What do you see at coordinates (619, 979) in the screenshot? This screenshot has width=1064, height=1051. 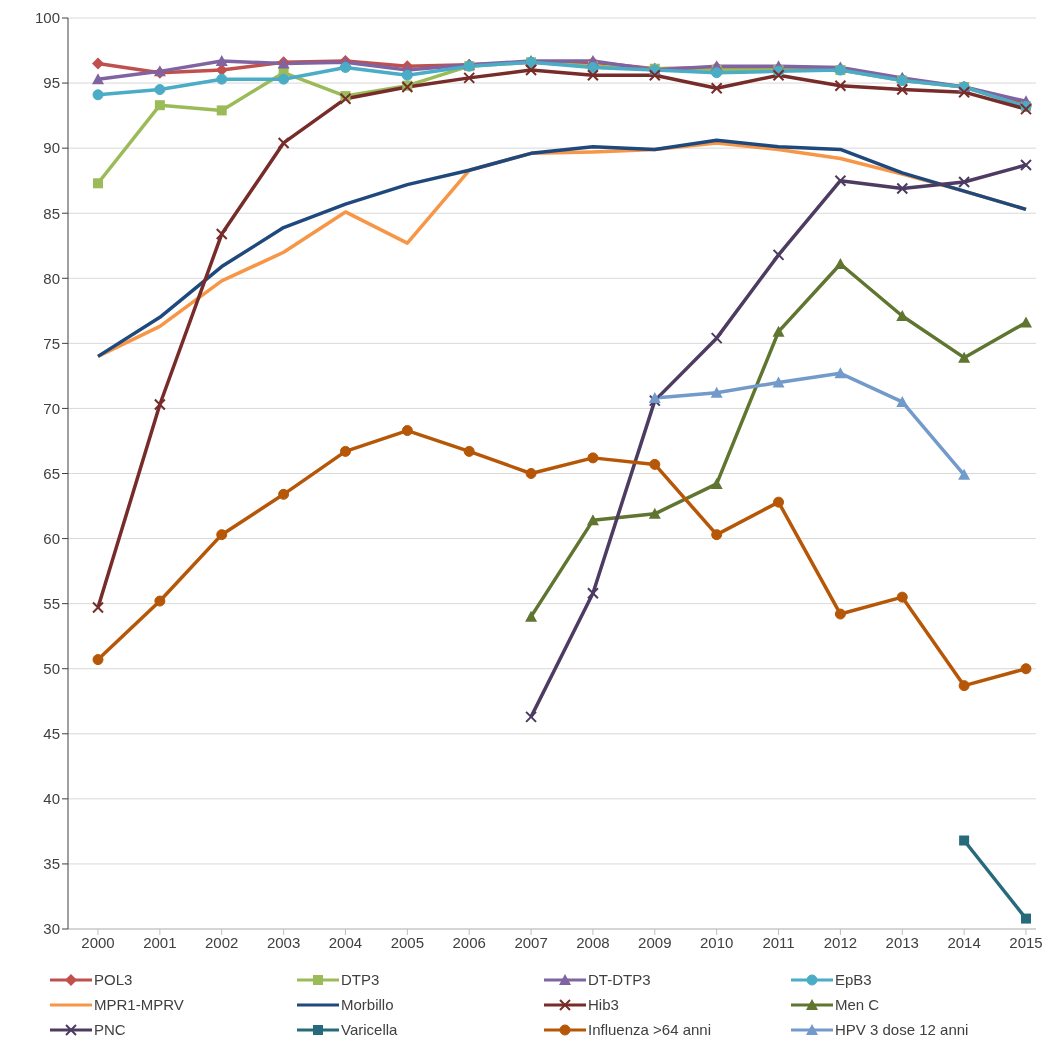 I see `legend-label: DT-DTP3` at bounding box center [619, 979].